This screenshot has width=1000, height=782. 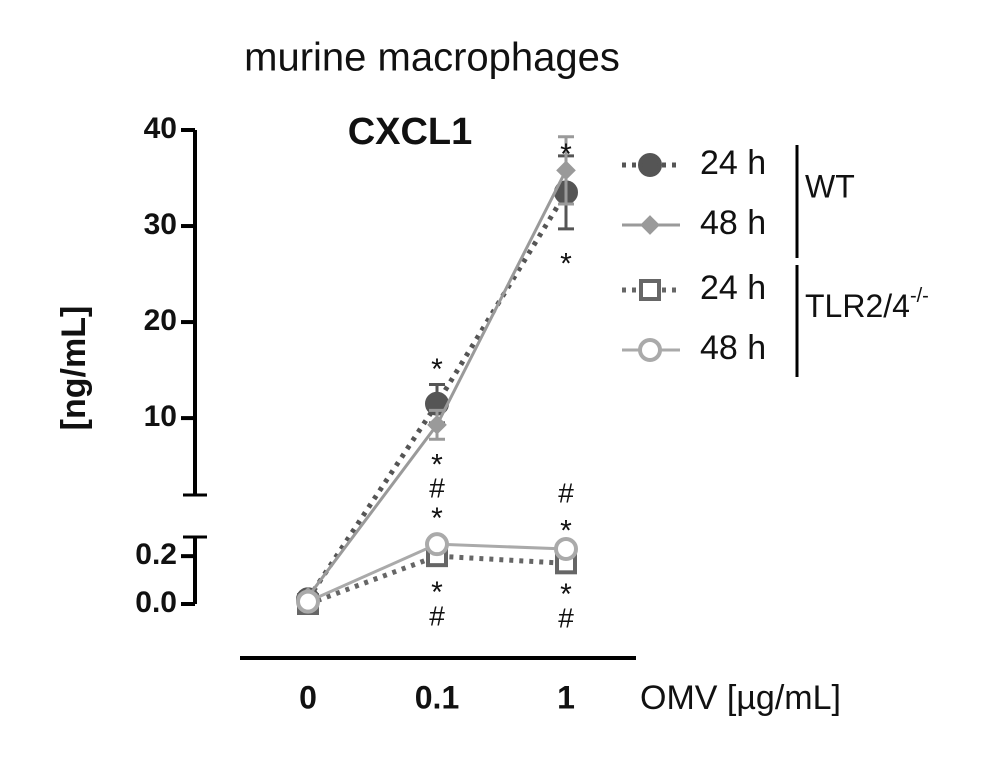 What do you see at coordinates (156, 554) in the screenshot?
I see `y-tick-label: 0.2` at bounding box center [156, 554].